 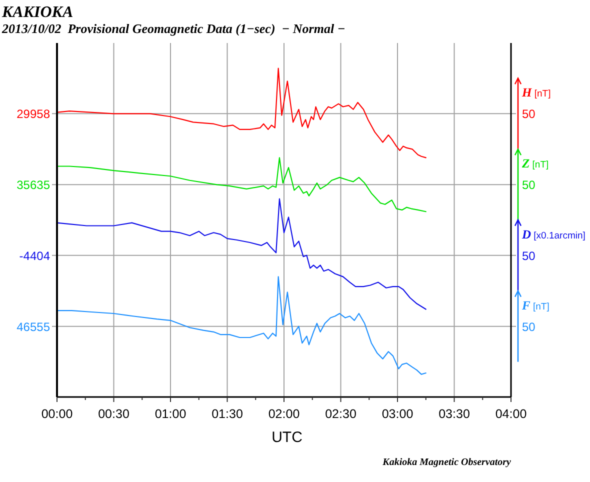 I want to click on text: -4404, so click(x=34, y=255).